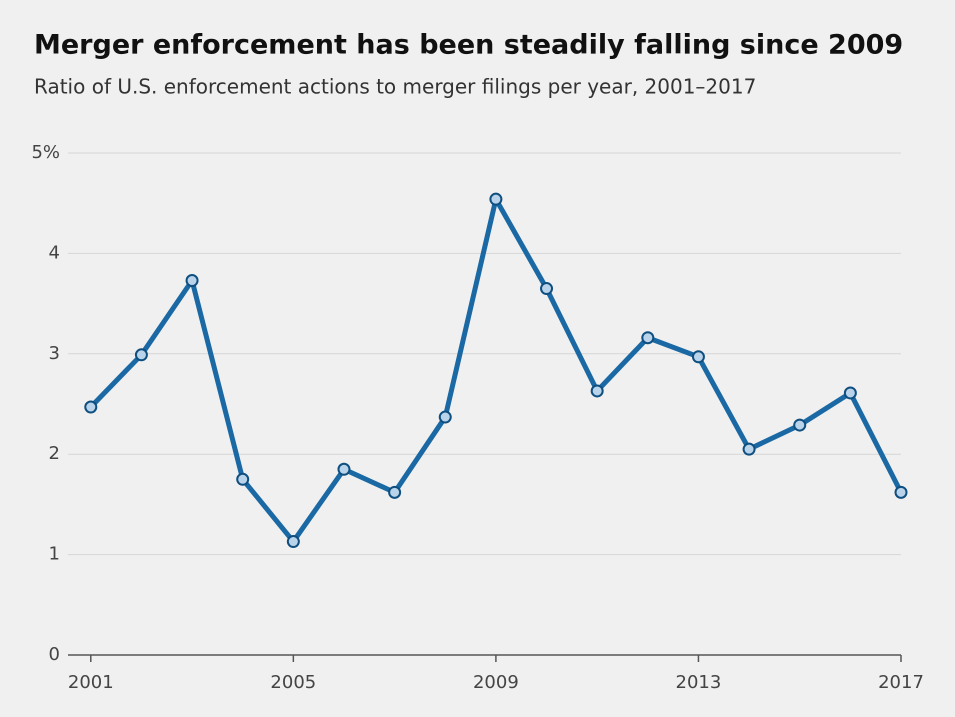 The image size is (955, 717). I want to click on y-tick-label: 5%, so click(45, 152).